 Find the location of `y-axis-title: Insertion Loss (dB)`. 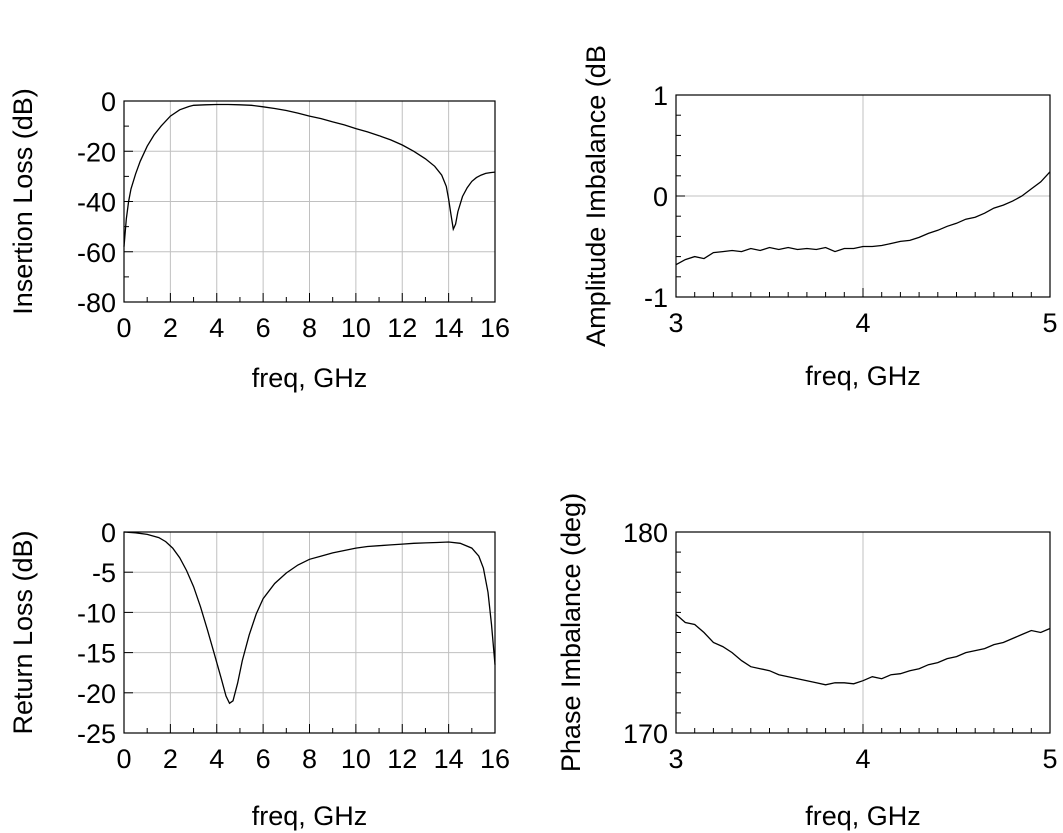

y-axis-title: Insertion Loss (dB) is located at coordinates (23, 201).